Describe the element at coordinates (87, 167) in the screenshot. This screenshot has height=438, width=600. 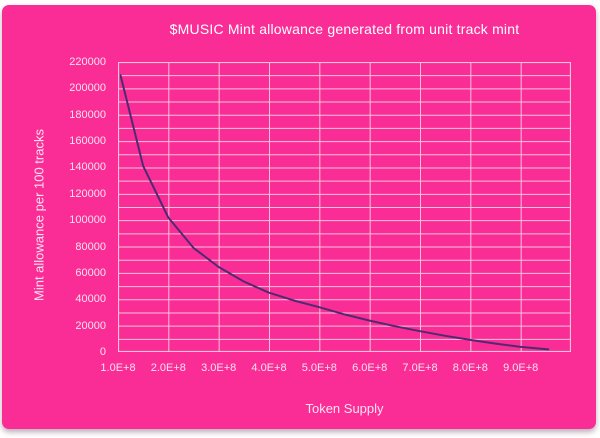
I see `y-tick-label: 140000` at that location.